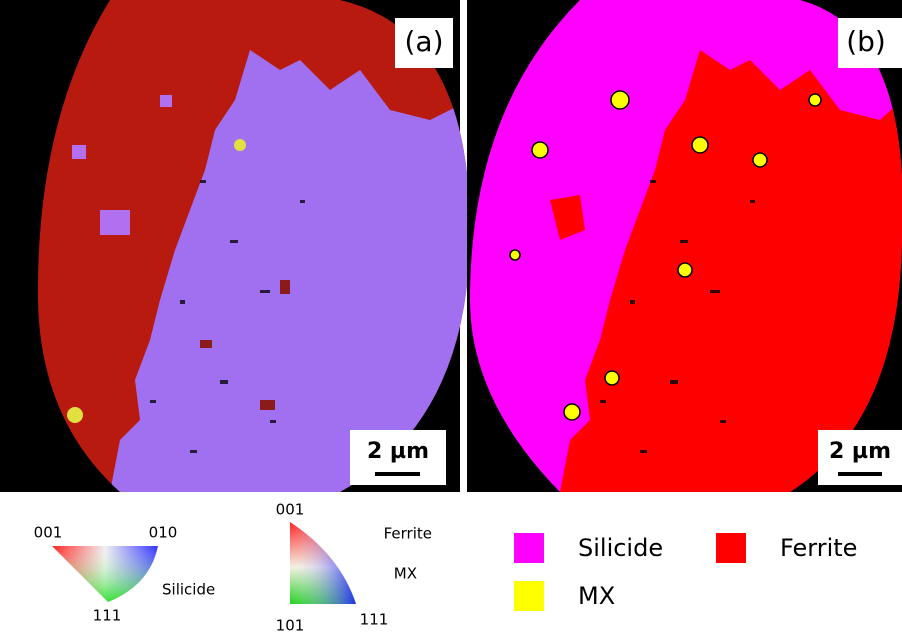  Describe the element at coordinates (596, 596) in the screenshot. I see `legend-label: MX` at that location.